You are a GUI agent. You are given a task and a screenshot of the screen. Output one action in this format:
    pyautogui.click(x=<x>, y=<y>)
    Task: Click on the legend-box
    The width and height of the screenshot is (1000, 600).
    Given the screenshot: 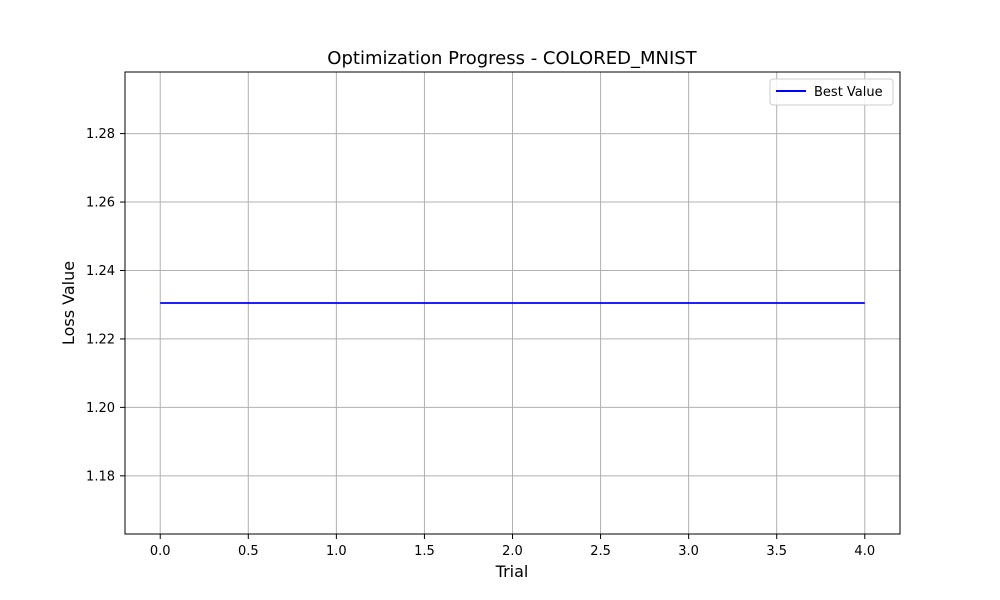 What is the action you would take?
    pyautogui.click(x=831, y=92)
    